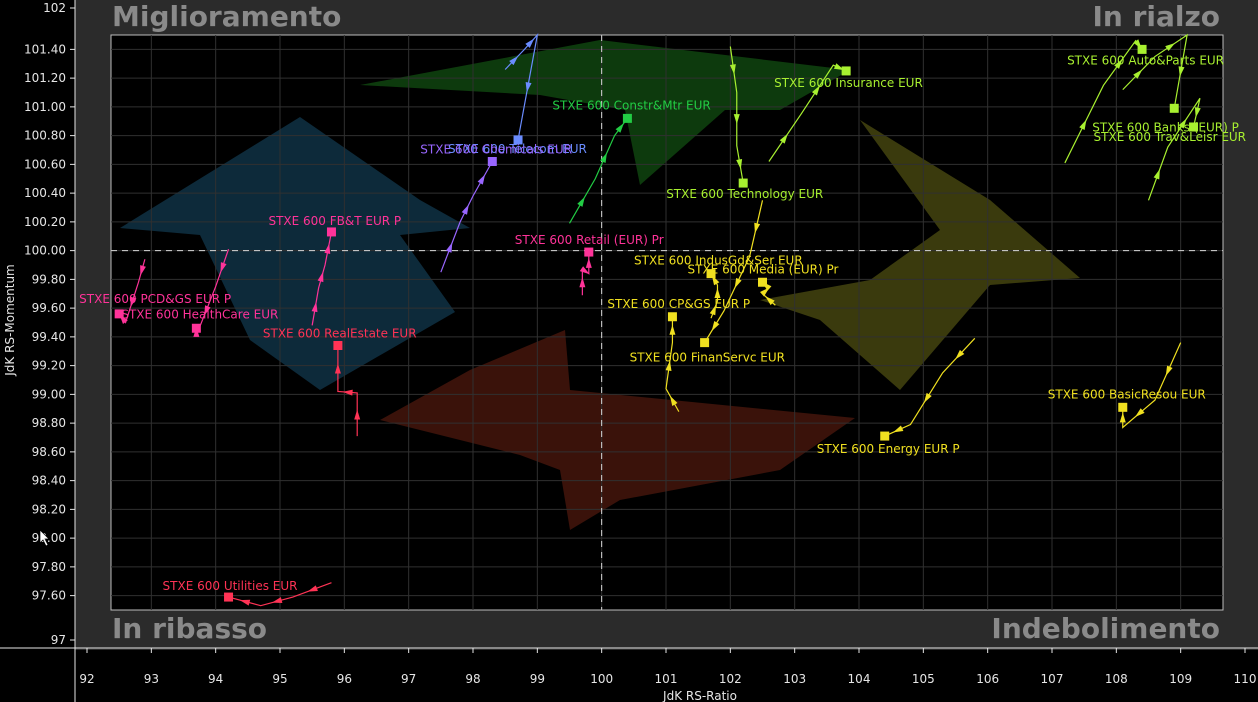 Image resolution: width=1258 pixels, height=702 pixels. Describe the element at coordinates (10, 320) in the screenshot. I see `y-axis-title: JdK RS-Momentum` at that location.